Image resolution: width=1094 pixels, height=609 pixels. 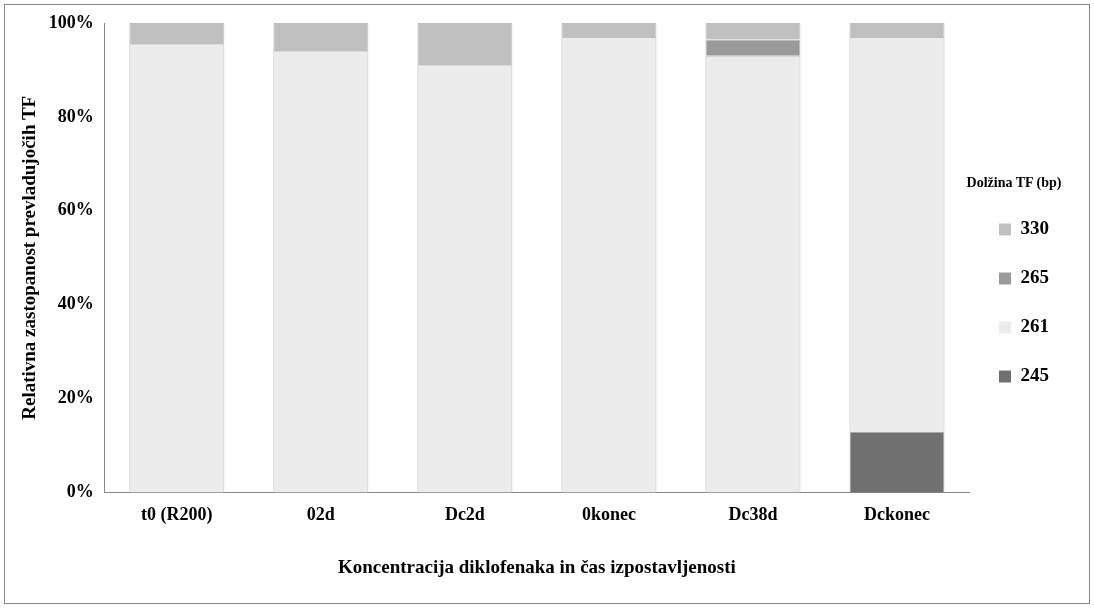 I want to click on legend-title: Dolžina TF (bp), so click(x=1014, y=182).